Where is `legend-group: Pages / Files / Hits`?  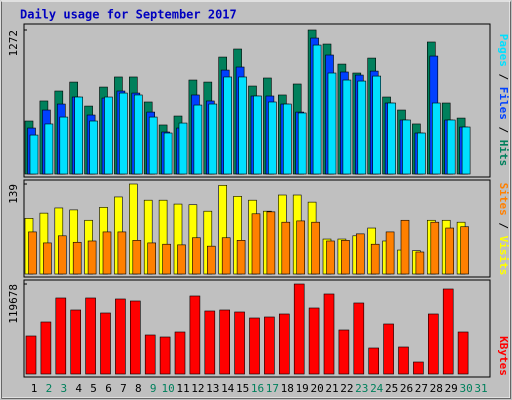
legend-group: Pages / Files / Hits is located at coordinates (503, 100).